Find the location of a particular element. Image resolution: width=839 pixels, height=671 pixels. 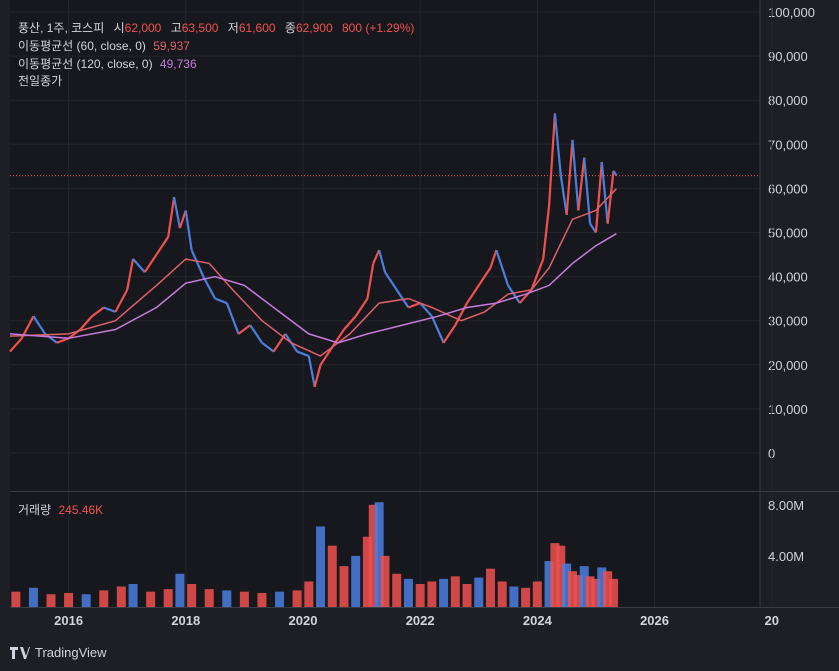

x-tick-label: 2026 is located at coordinates (654, 620).